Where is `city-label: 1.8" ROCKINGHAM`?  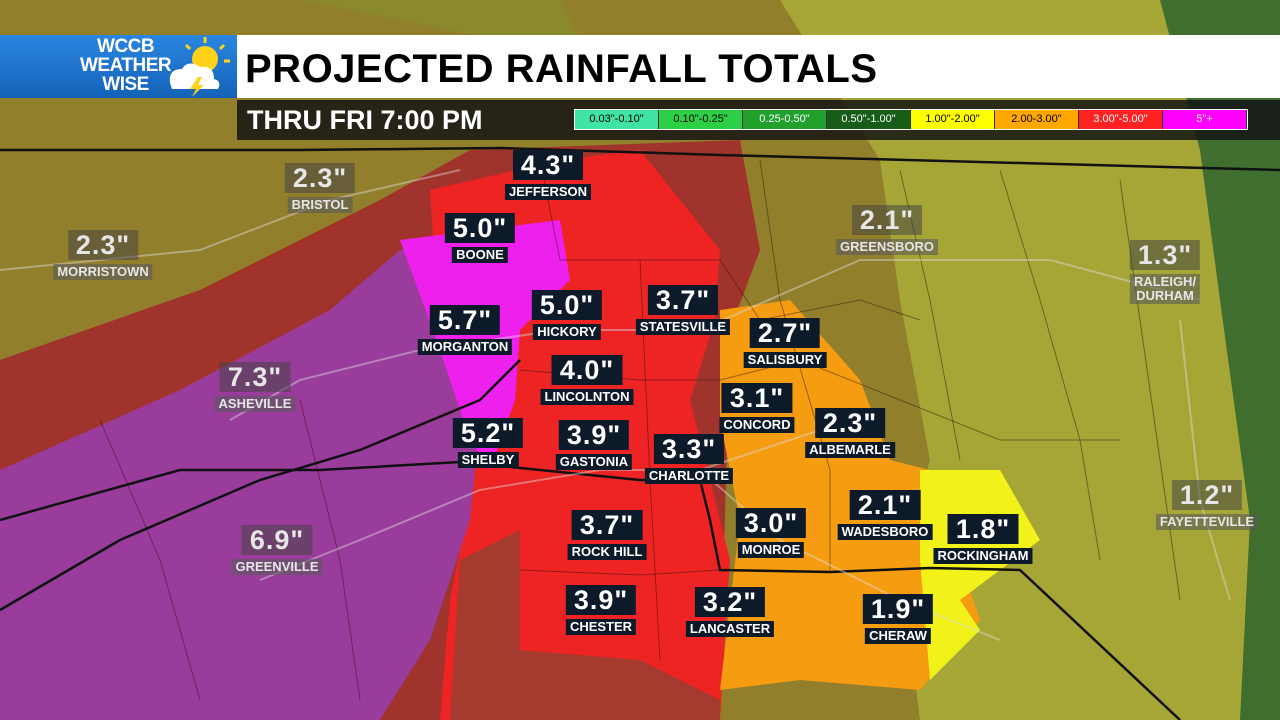 city-label: 1.8" ROCKINGHAM is located at coordinates (983, 539).